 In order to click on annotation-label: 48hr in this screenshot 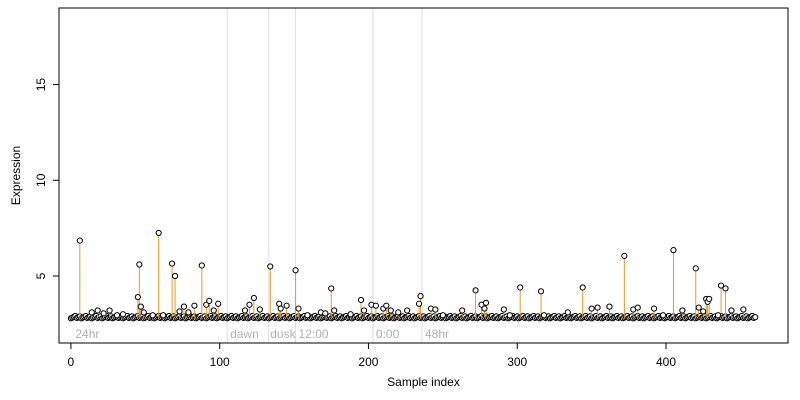, I will do `click(437, 334)`.